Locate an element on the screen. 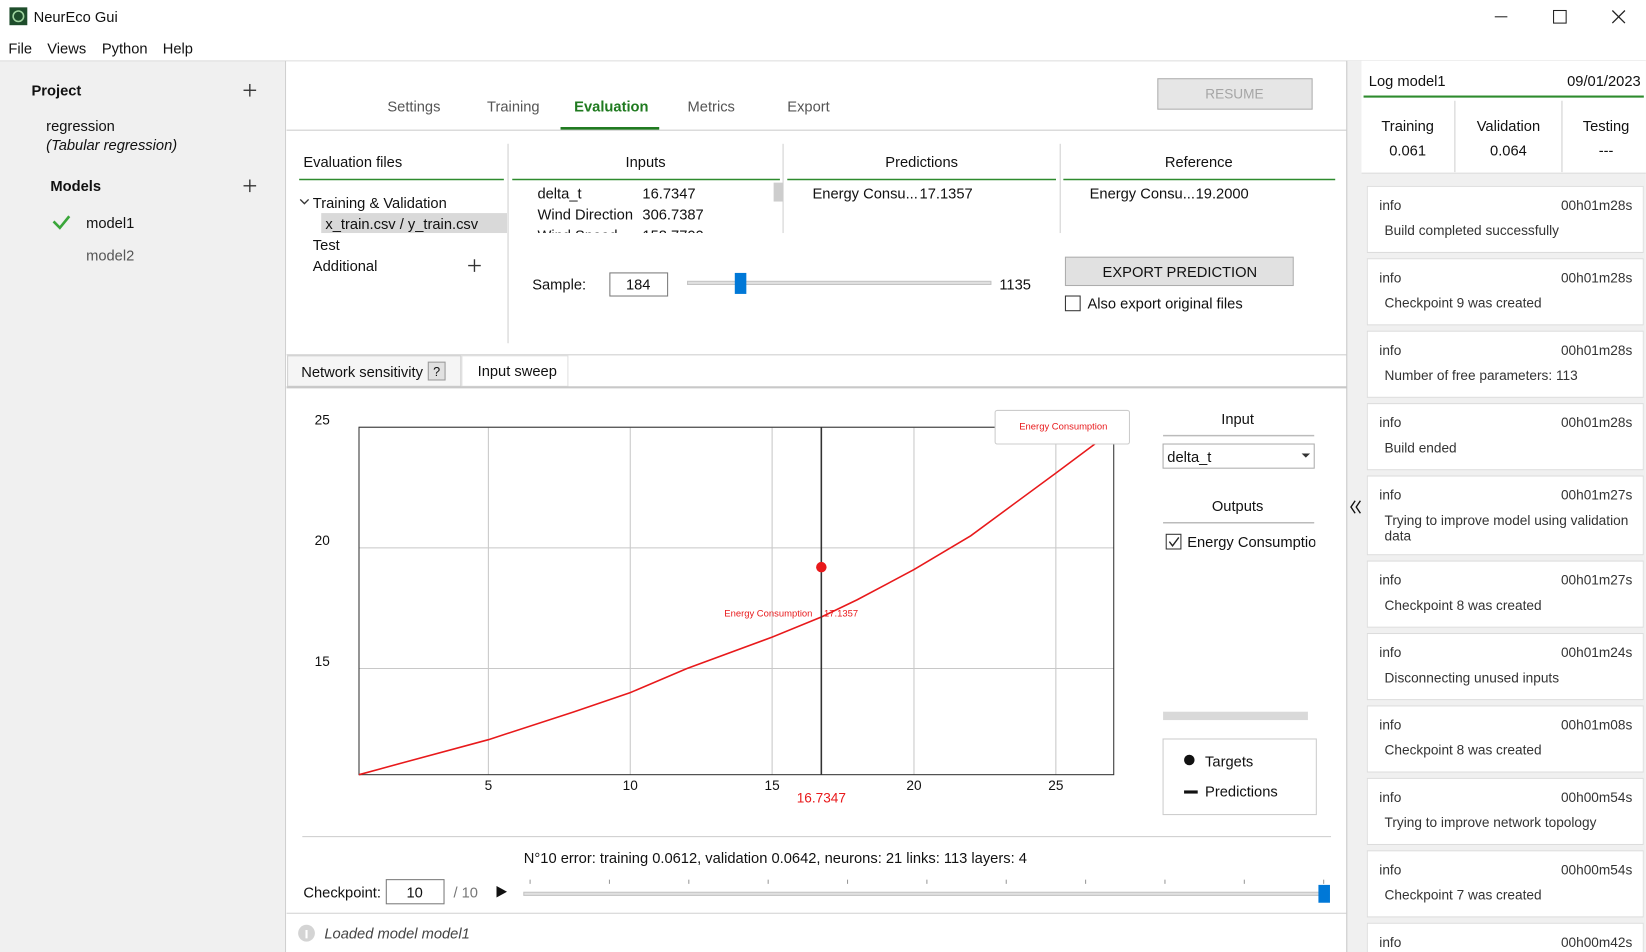  tree-item: x_train.csv / y_train.csv is located at coordinates (402, 223).